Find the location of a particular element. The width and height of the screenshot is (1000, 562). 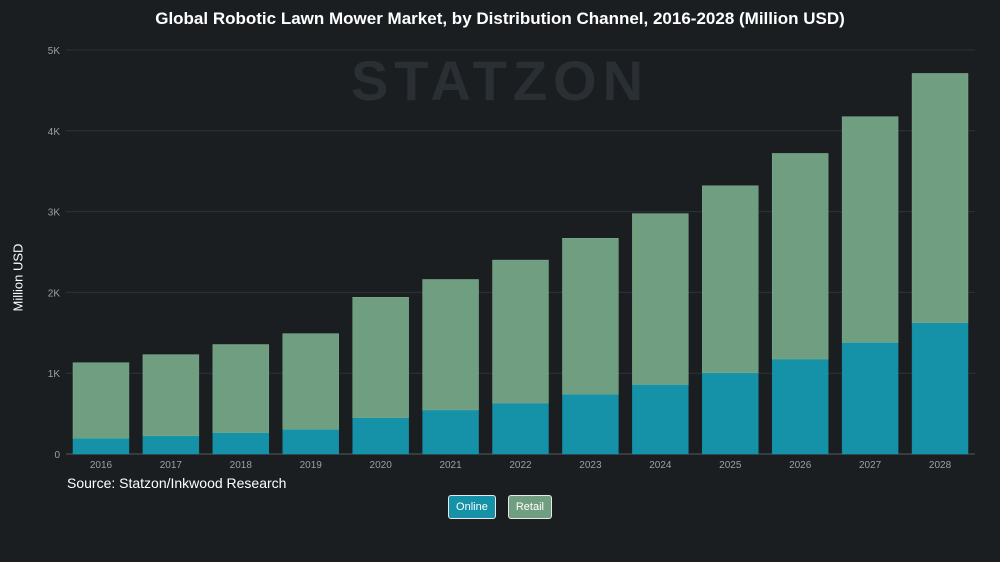

x-tick-label: 2027 is located at coordinates (870, 465).